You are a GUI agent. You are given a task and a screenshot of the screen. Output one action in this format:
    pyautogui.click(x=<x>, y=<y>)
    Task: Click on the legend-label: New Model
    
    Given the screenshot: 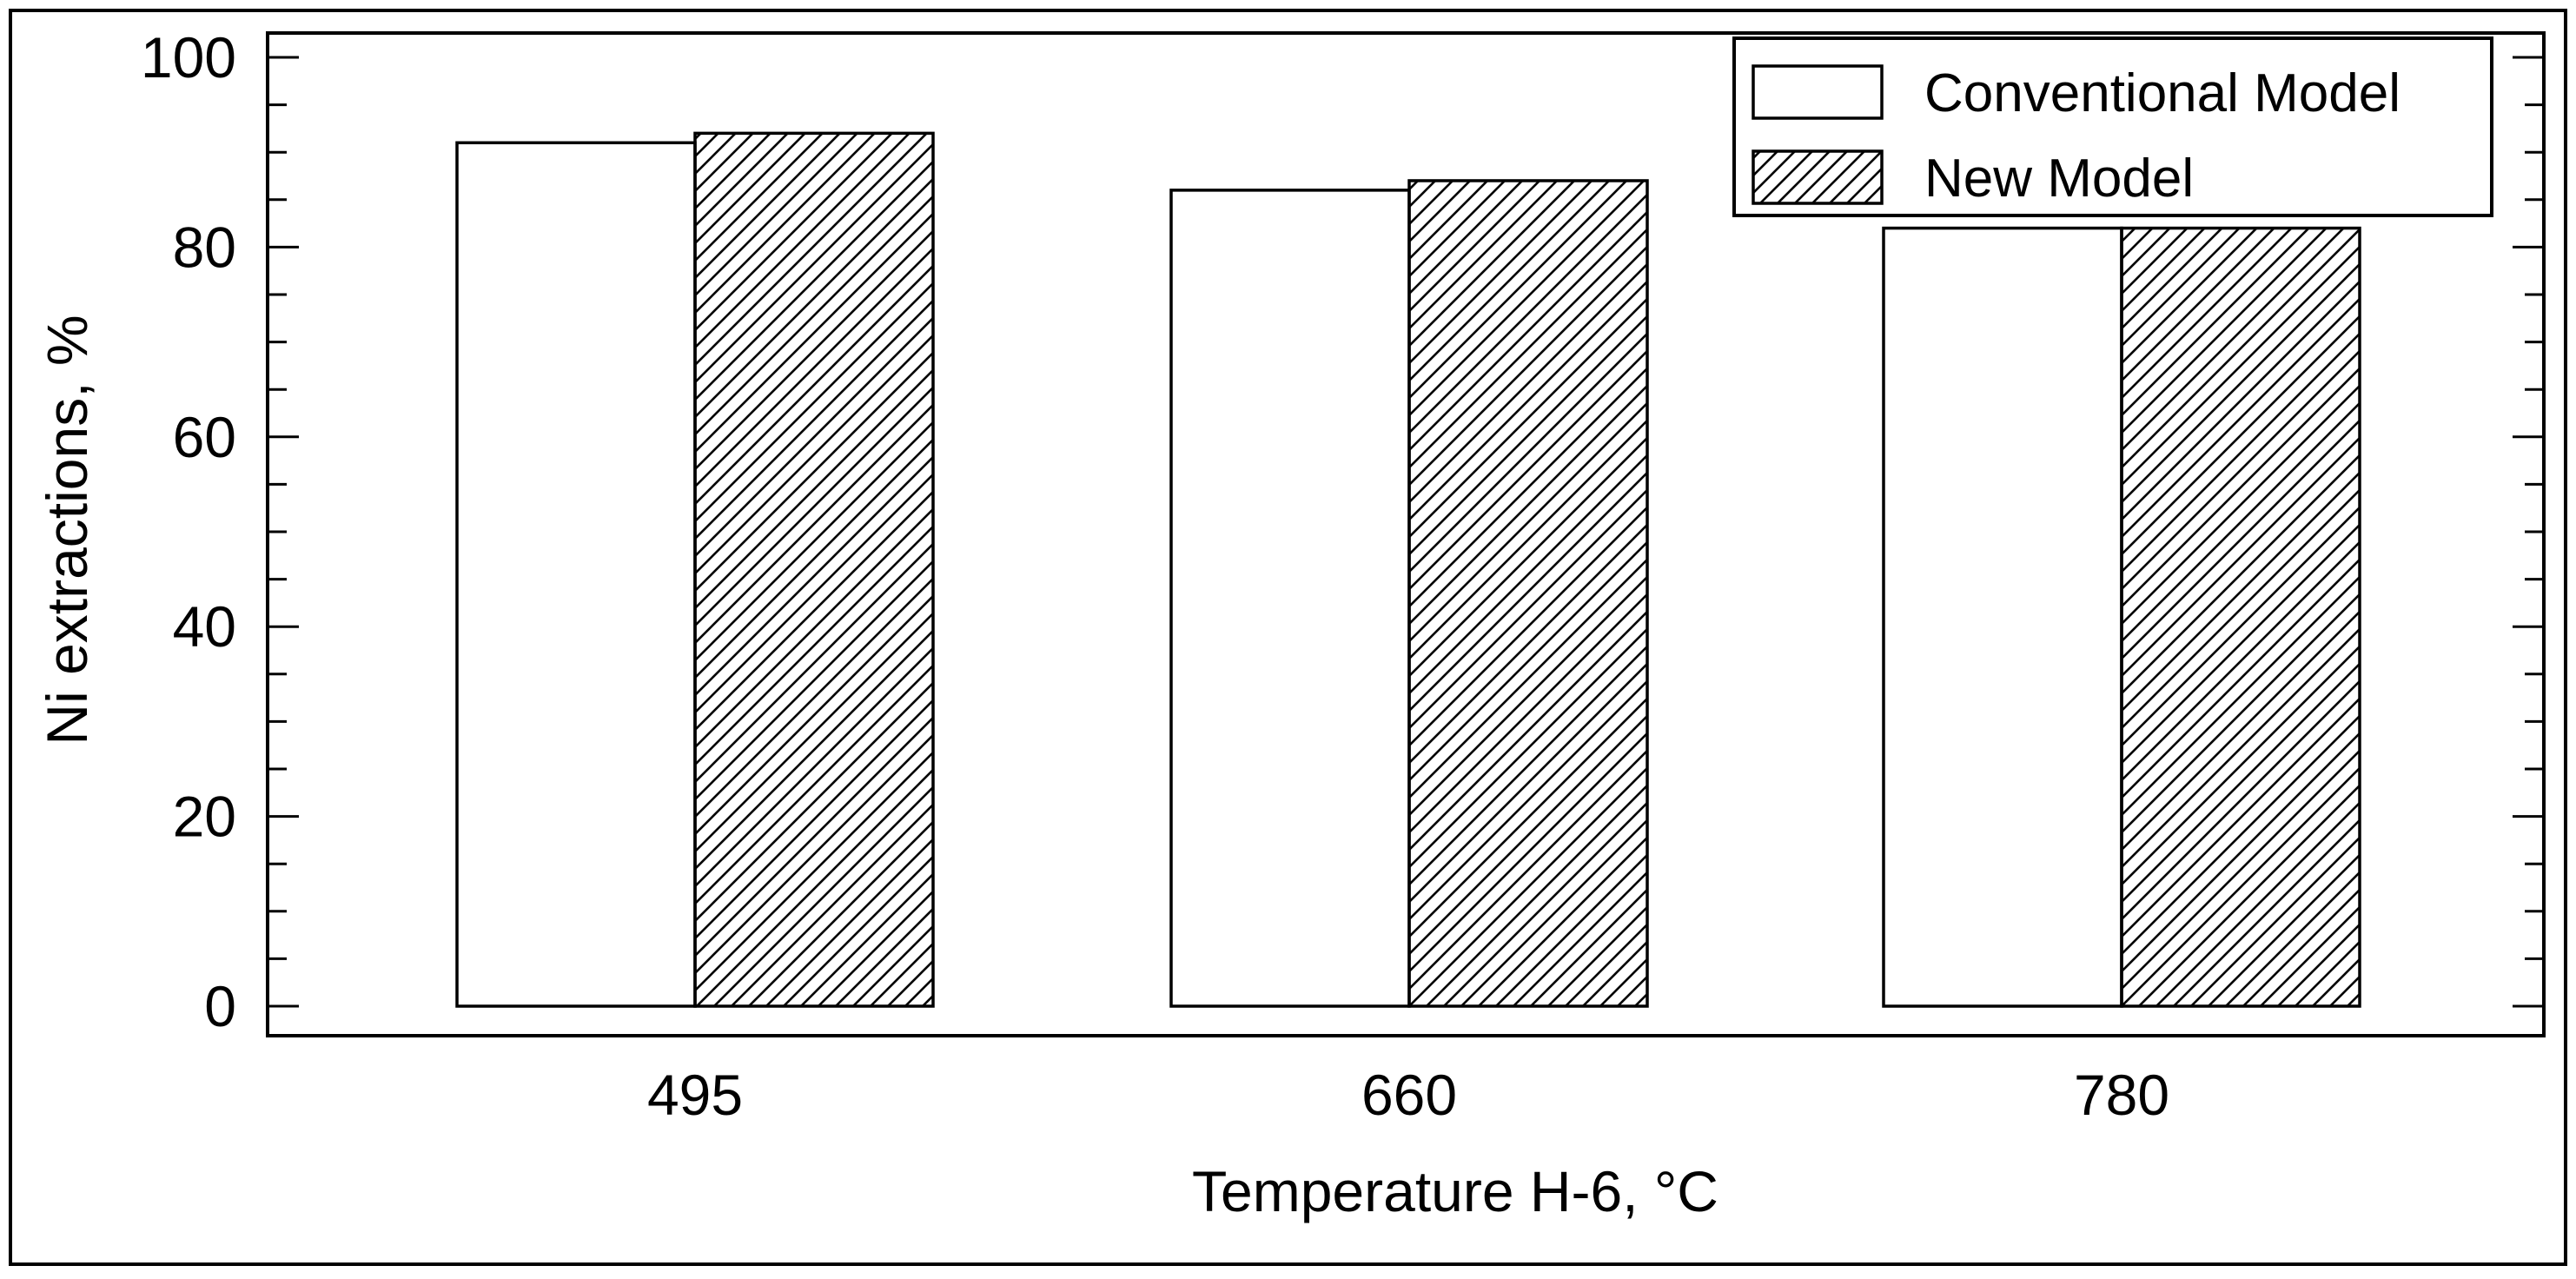 What is the action you would take?
    pyautogui.click(x=2059, y=179)
    